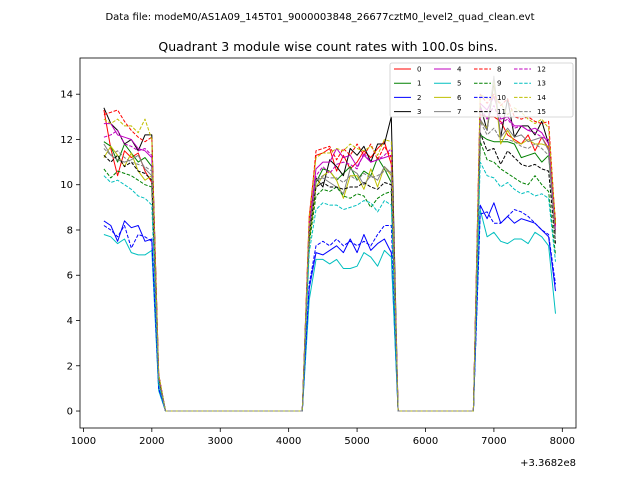  Describe the element at coordinates (288, 441) in the screenshot. I see `x-tick-label: 4000` at that location.